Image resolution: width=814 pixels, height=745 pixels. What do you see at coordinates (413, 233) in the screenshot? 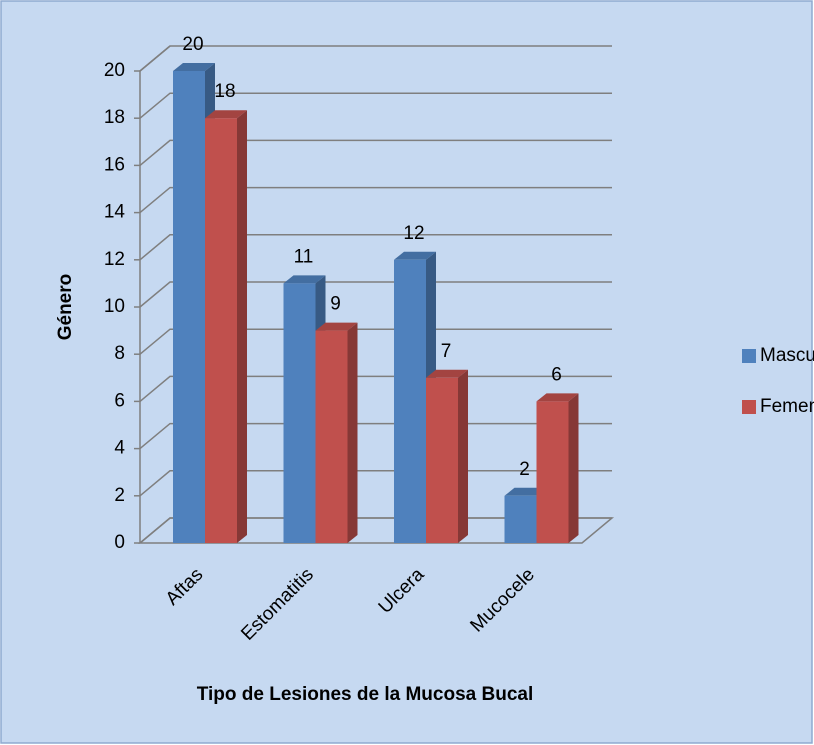
I see `value-label: 12` at bounding box center [413, 233].